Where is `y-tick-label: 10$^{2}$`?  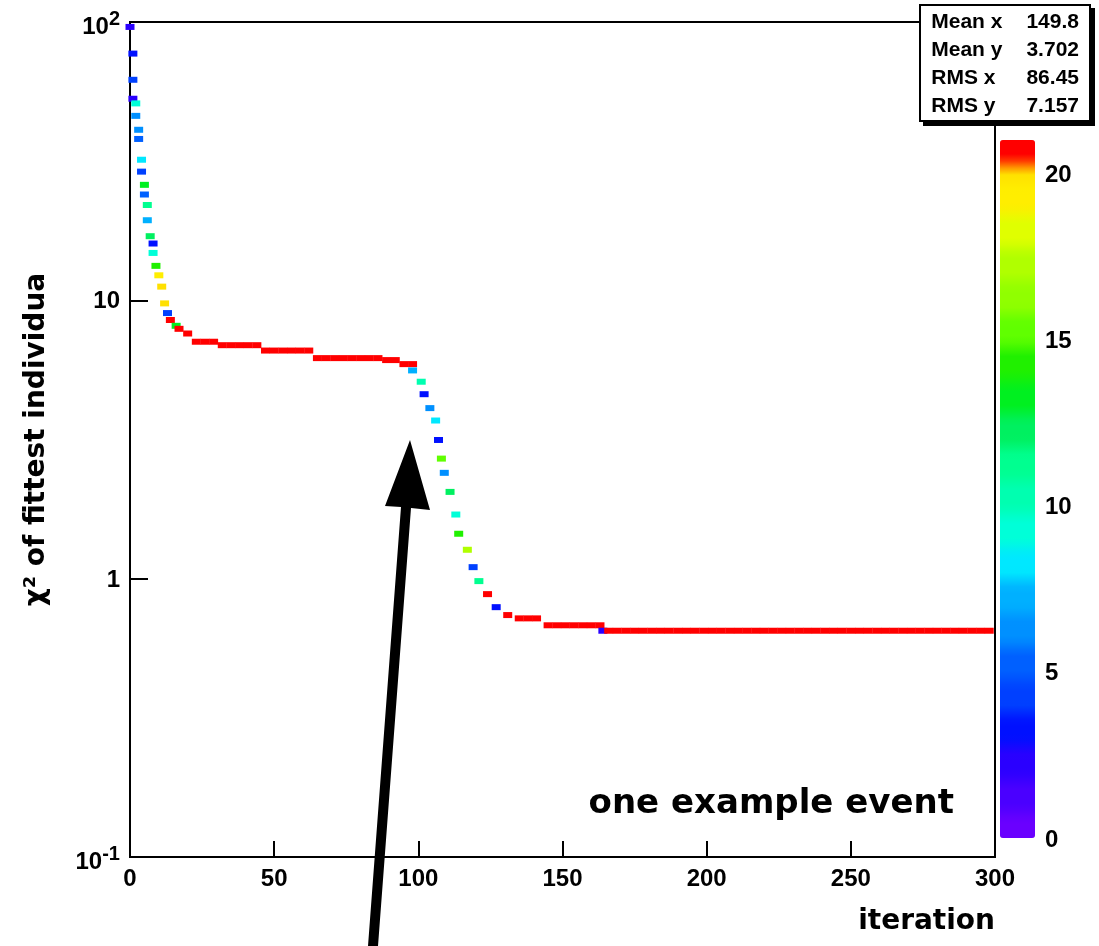
y-tick-label: 10$^{2}$ is located at coordinates (101, 23).